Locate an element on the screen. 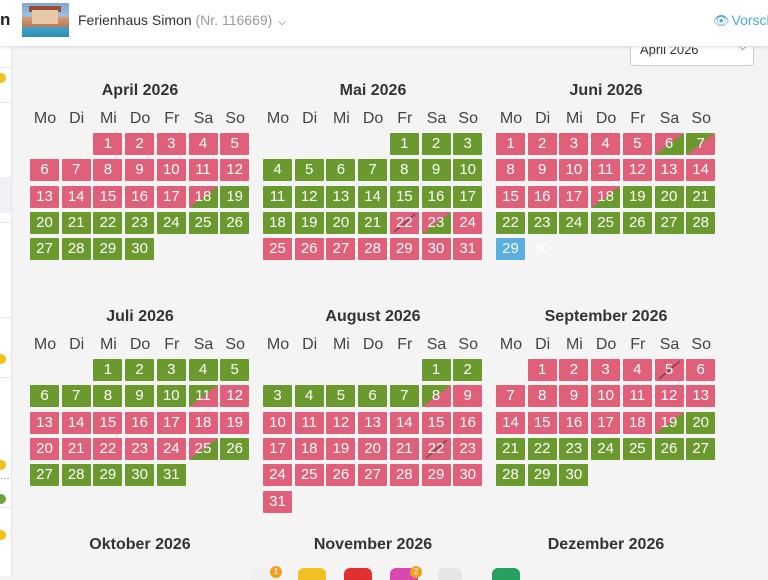 This screenshot has width=768, height=580. day-cell-booked: 19 is located at coordinates (235, 422).